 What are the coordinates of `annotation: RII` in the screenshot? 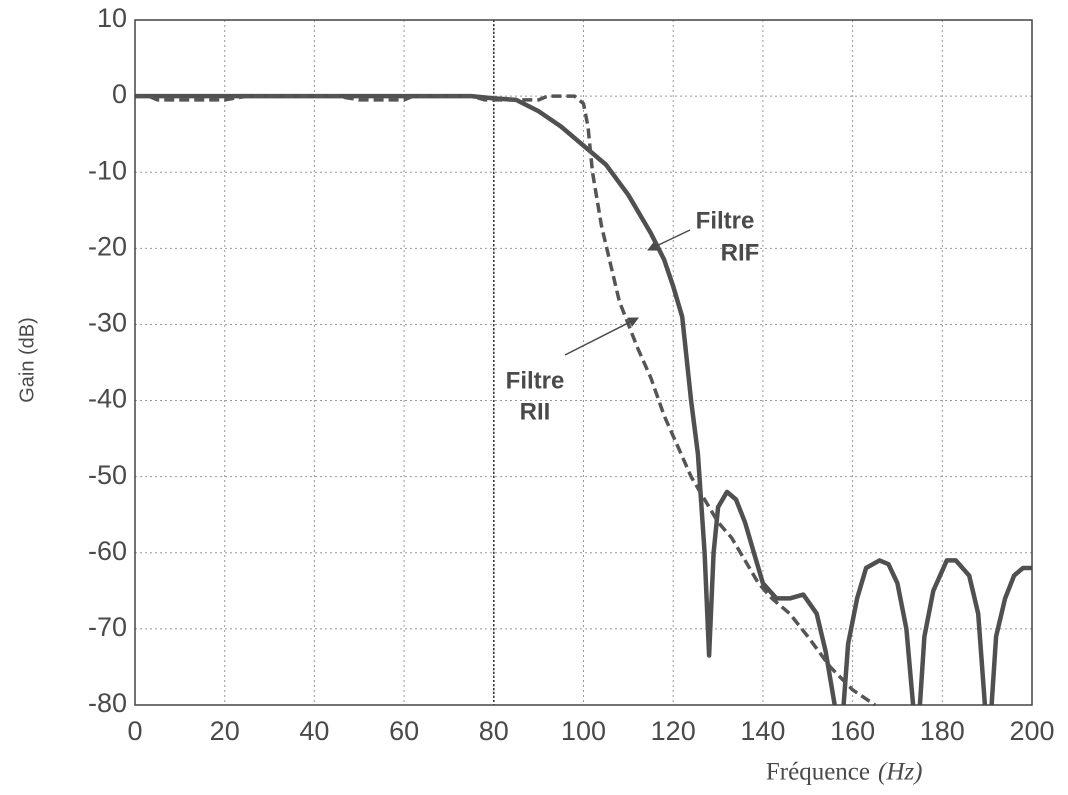 It's located at (535, 411).